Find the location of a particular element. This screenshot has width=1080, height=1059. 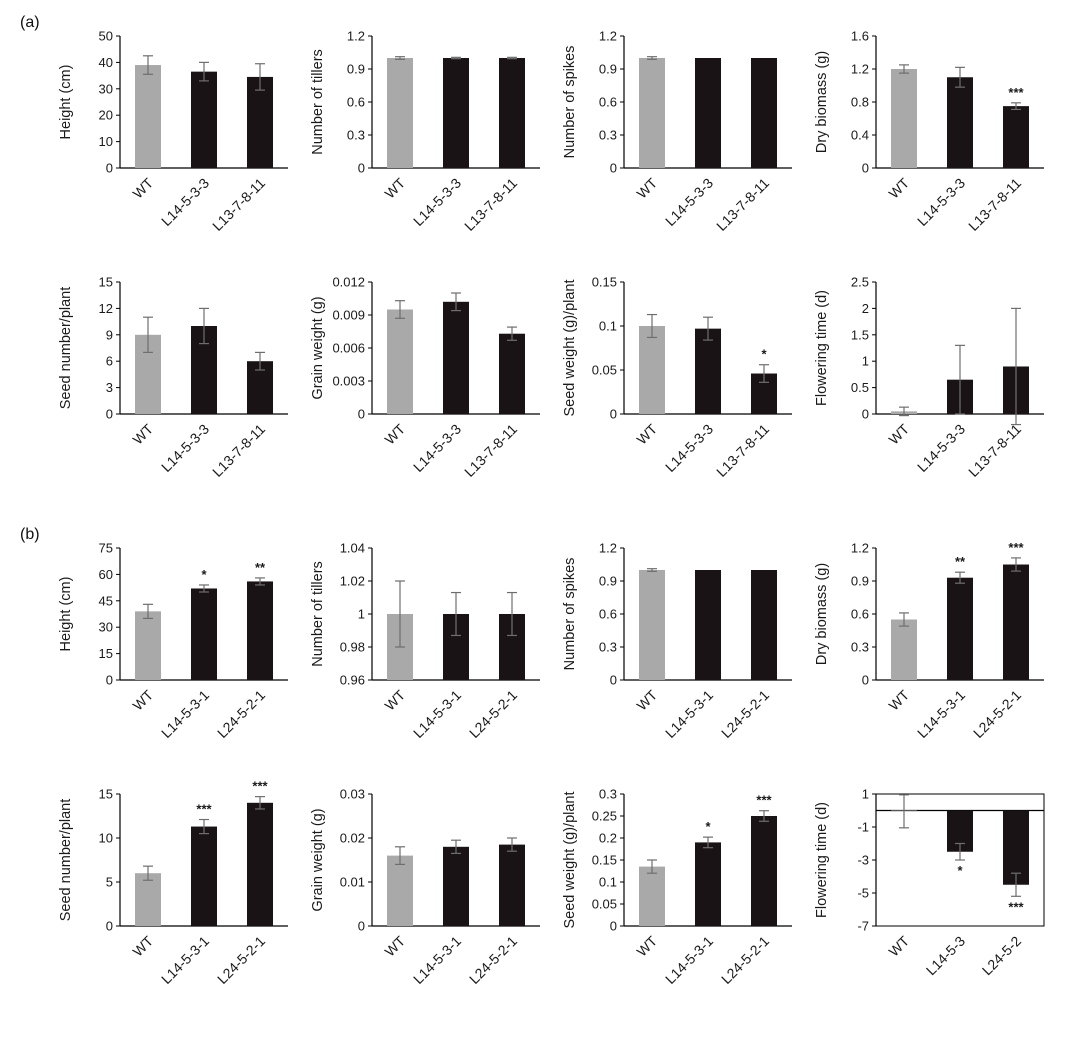

y-tick-label: 0.5 is located at coordinates (860, 387).